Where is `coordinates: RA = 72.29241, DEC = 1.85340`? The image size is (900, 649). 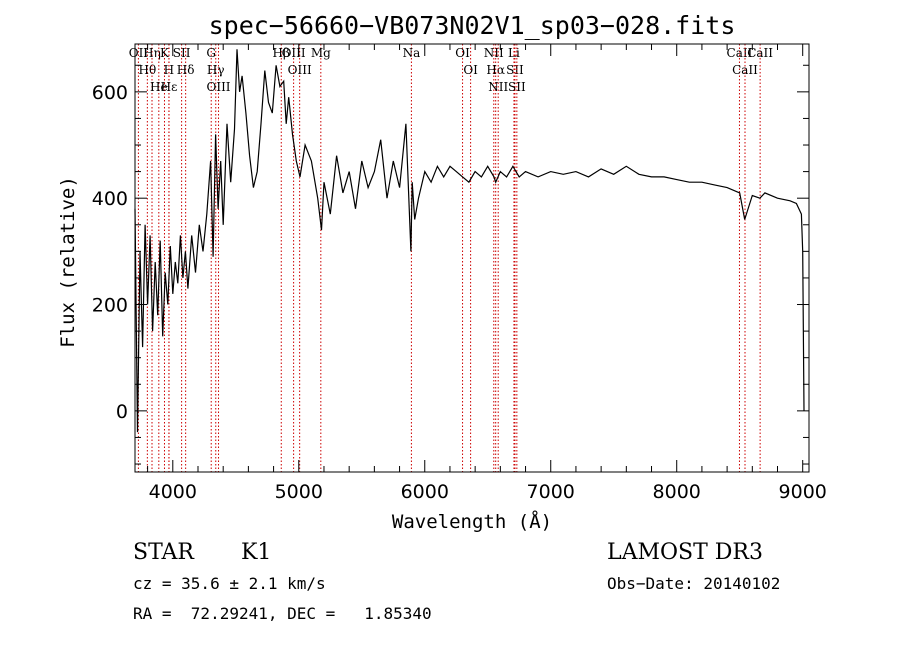 coordinates: RA = 72.29241, DEC = 1.85340 is located at coordinates (282, 613).